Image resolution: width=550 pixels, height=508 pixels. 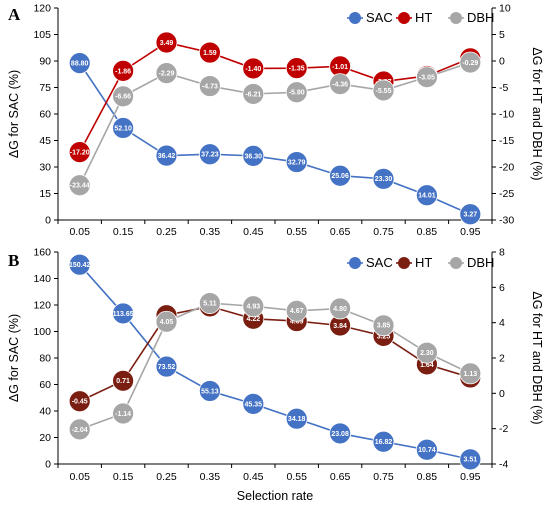 I want to click on data-label-dbh: -4.36, so click(x=340, y=85).